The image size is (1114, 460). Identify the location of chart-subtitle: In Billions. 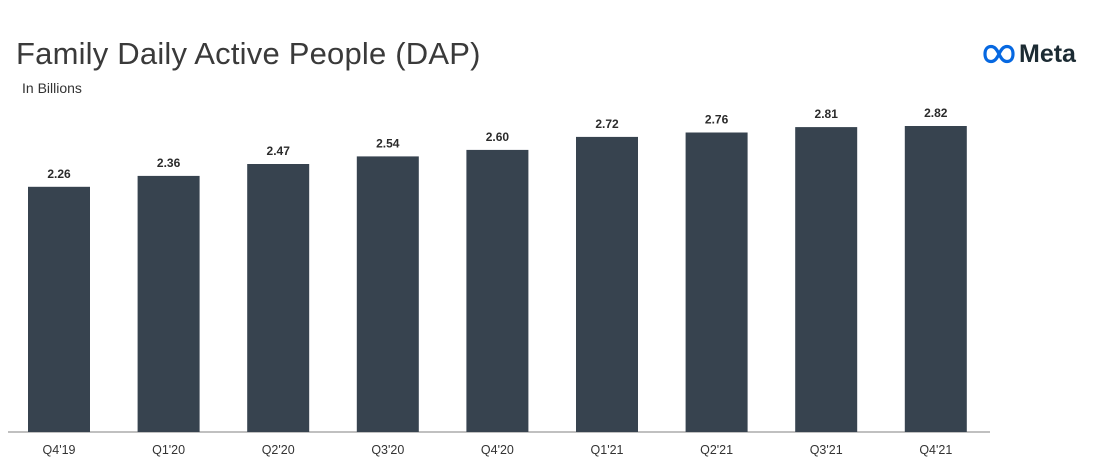
(52, 88).